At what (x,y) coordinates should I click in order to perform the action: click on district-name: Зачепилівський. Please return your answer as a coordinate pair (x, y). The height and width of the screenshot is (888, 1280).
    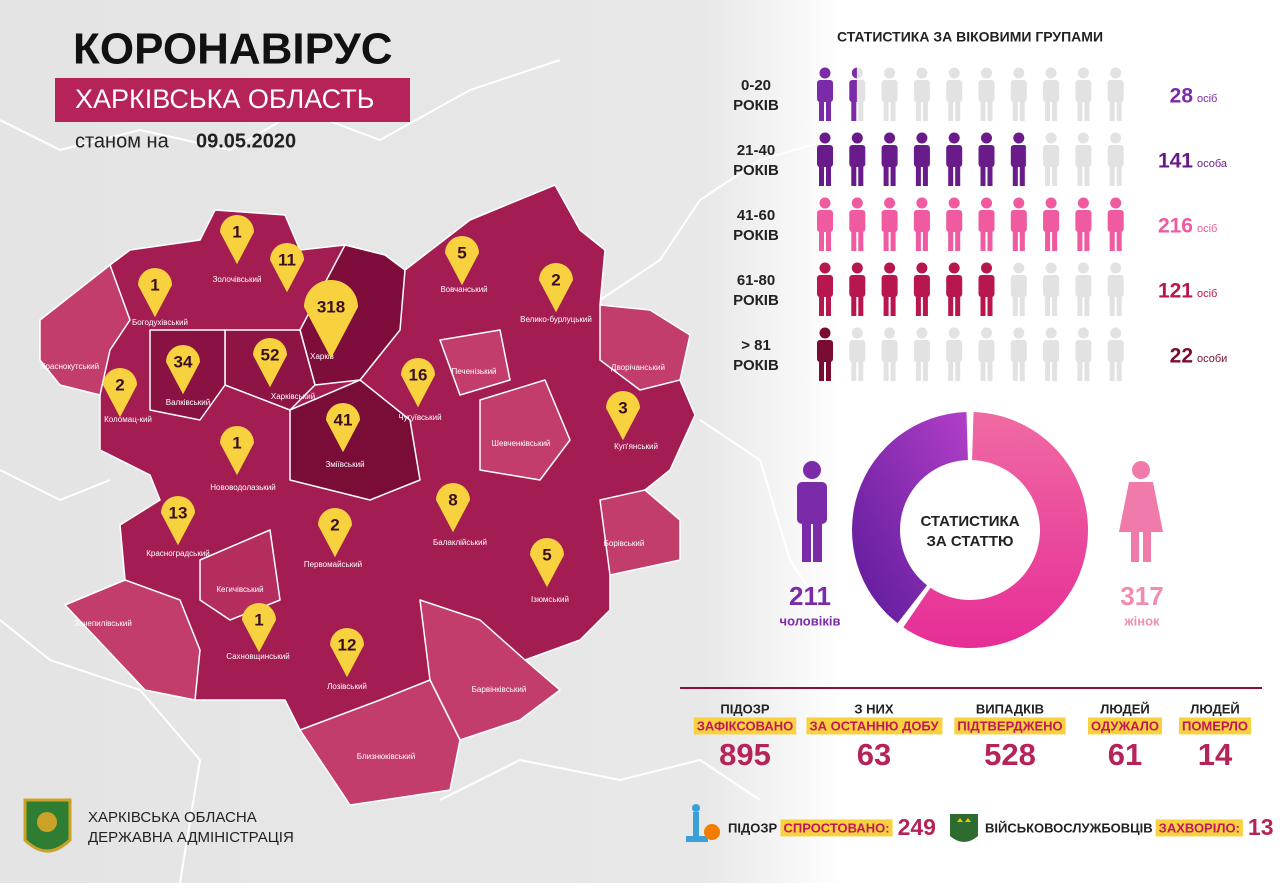
    Looking at the image, I should click on (103, 623).